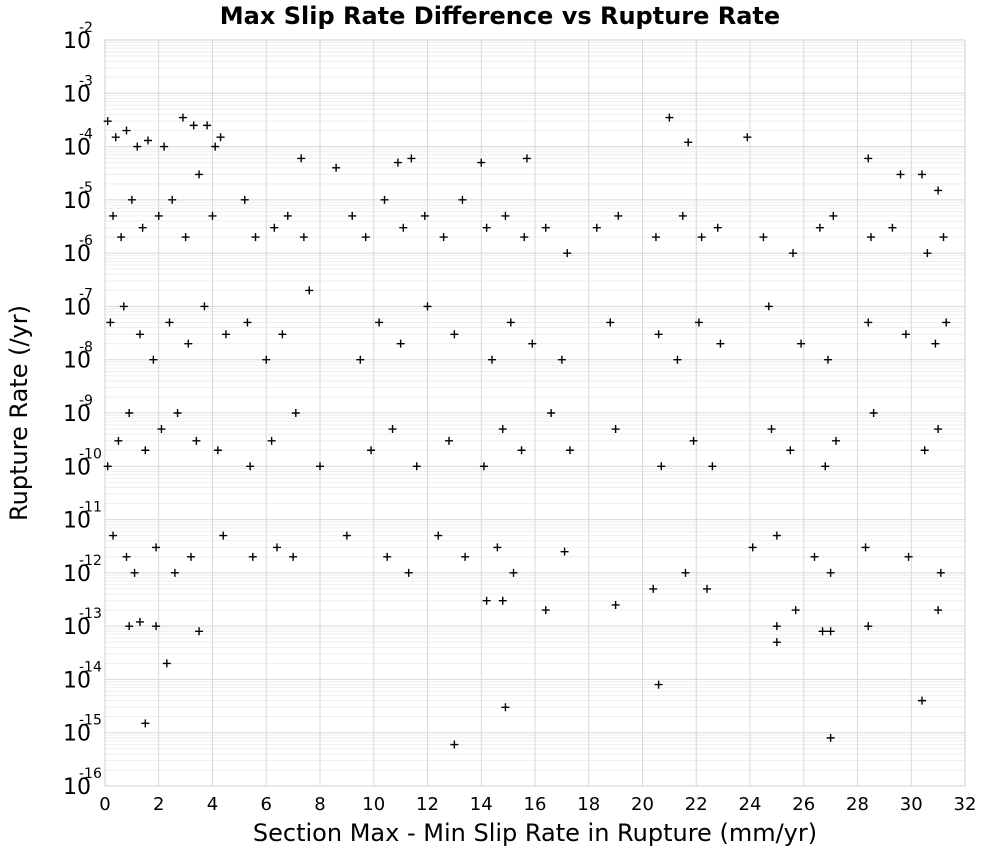  I want to click on y-tick-exponent: -13, so click(90, 614).